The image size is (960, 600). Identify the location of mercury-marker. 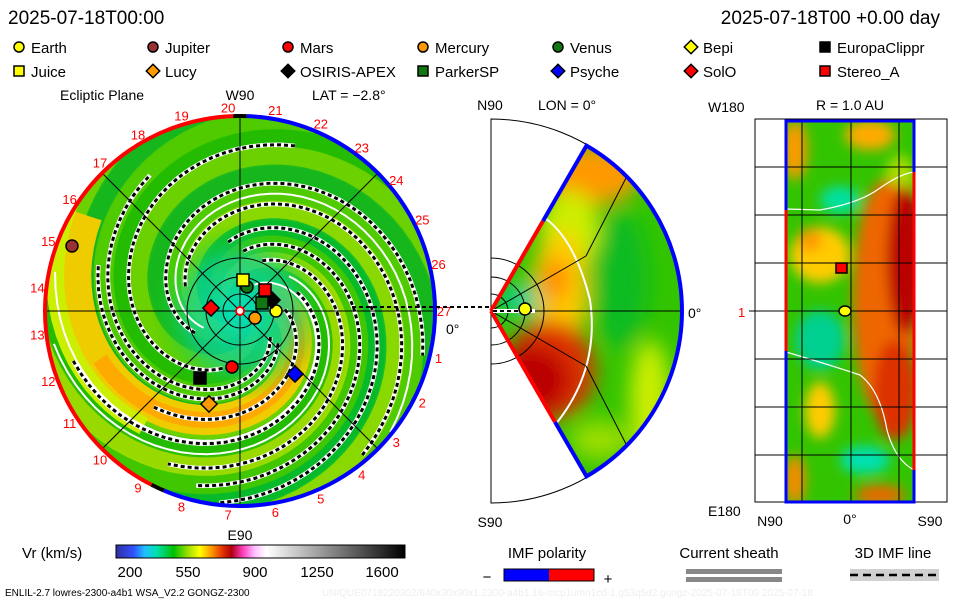
(255, 318).